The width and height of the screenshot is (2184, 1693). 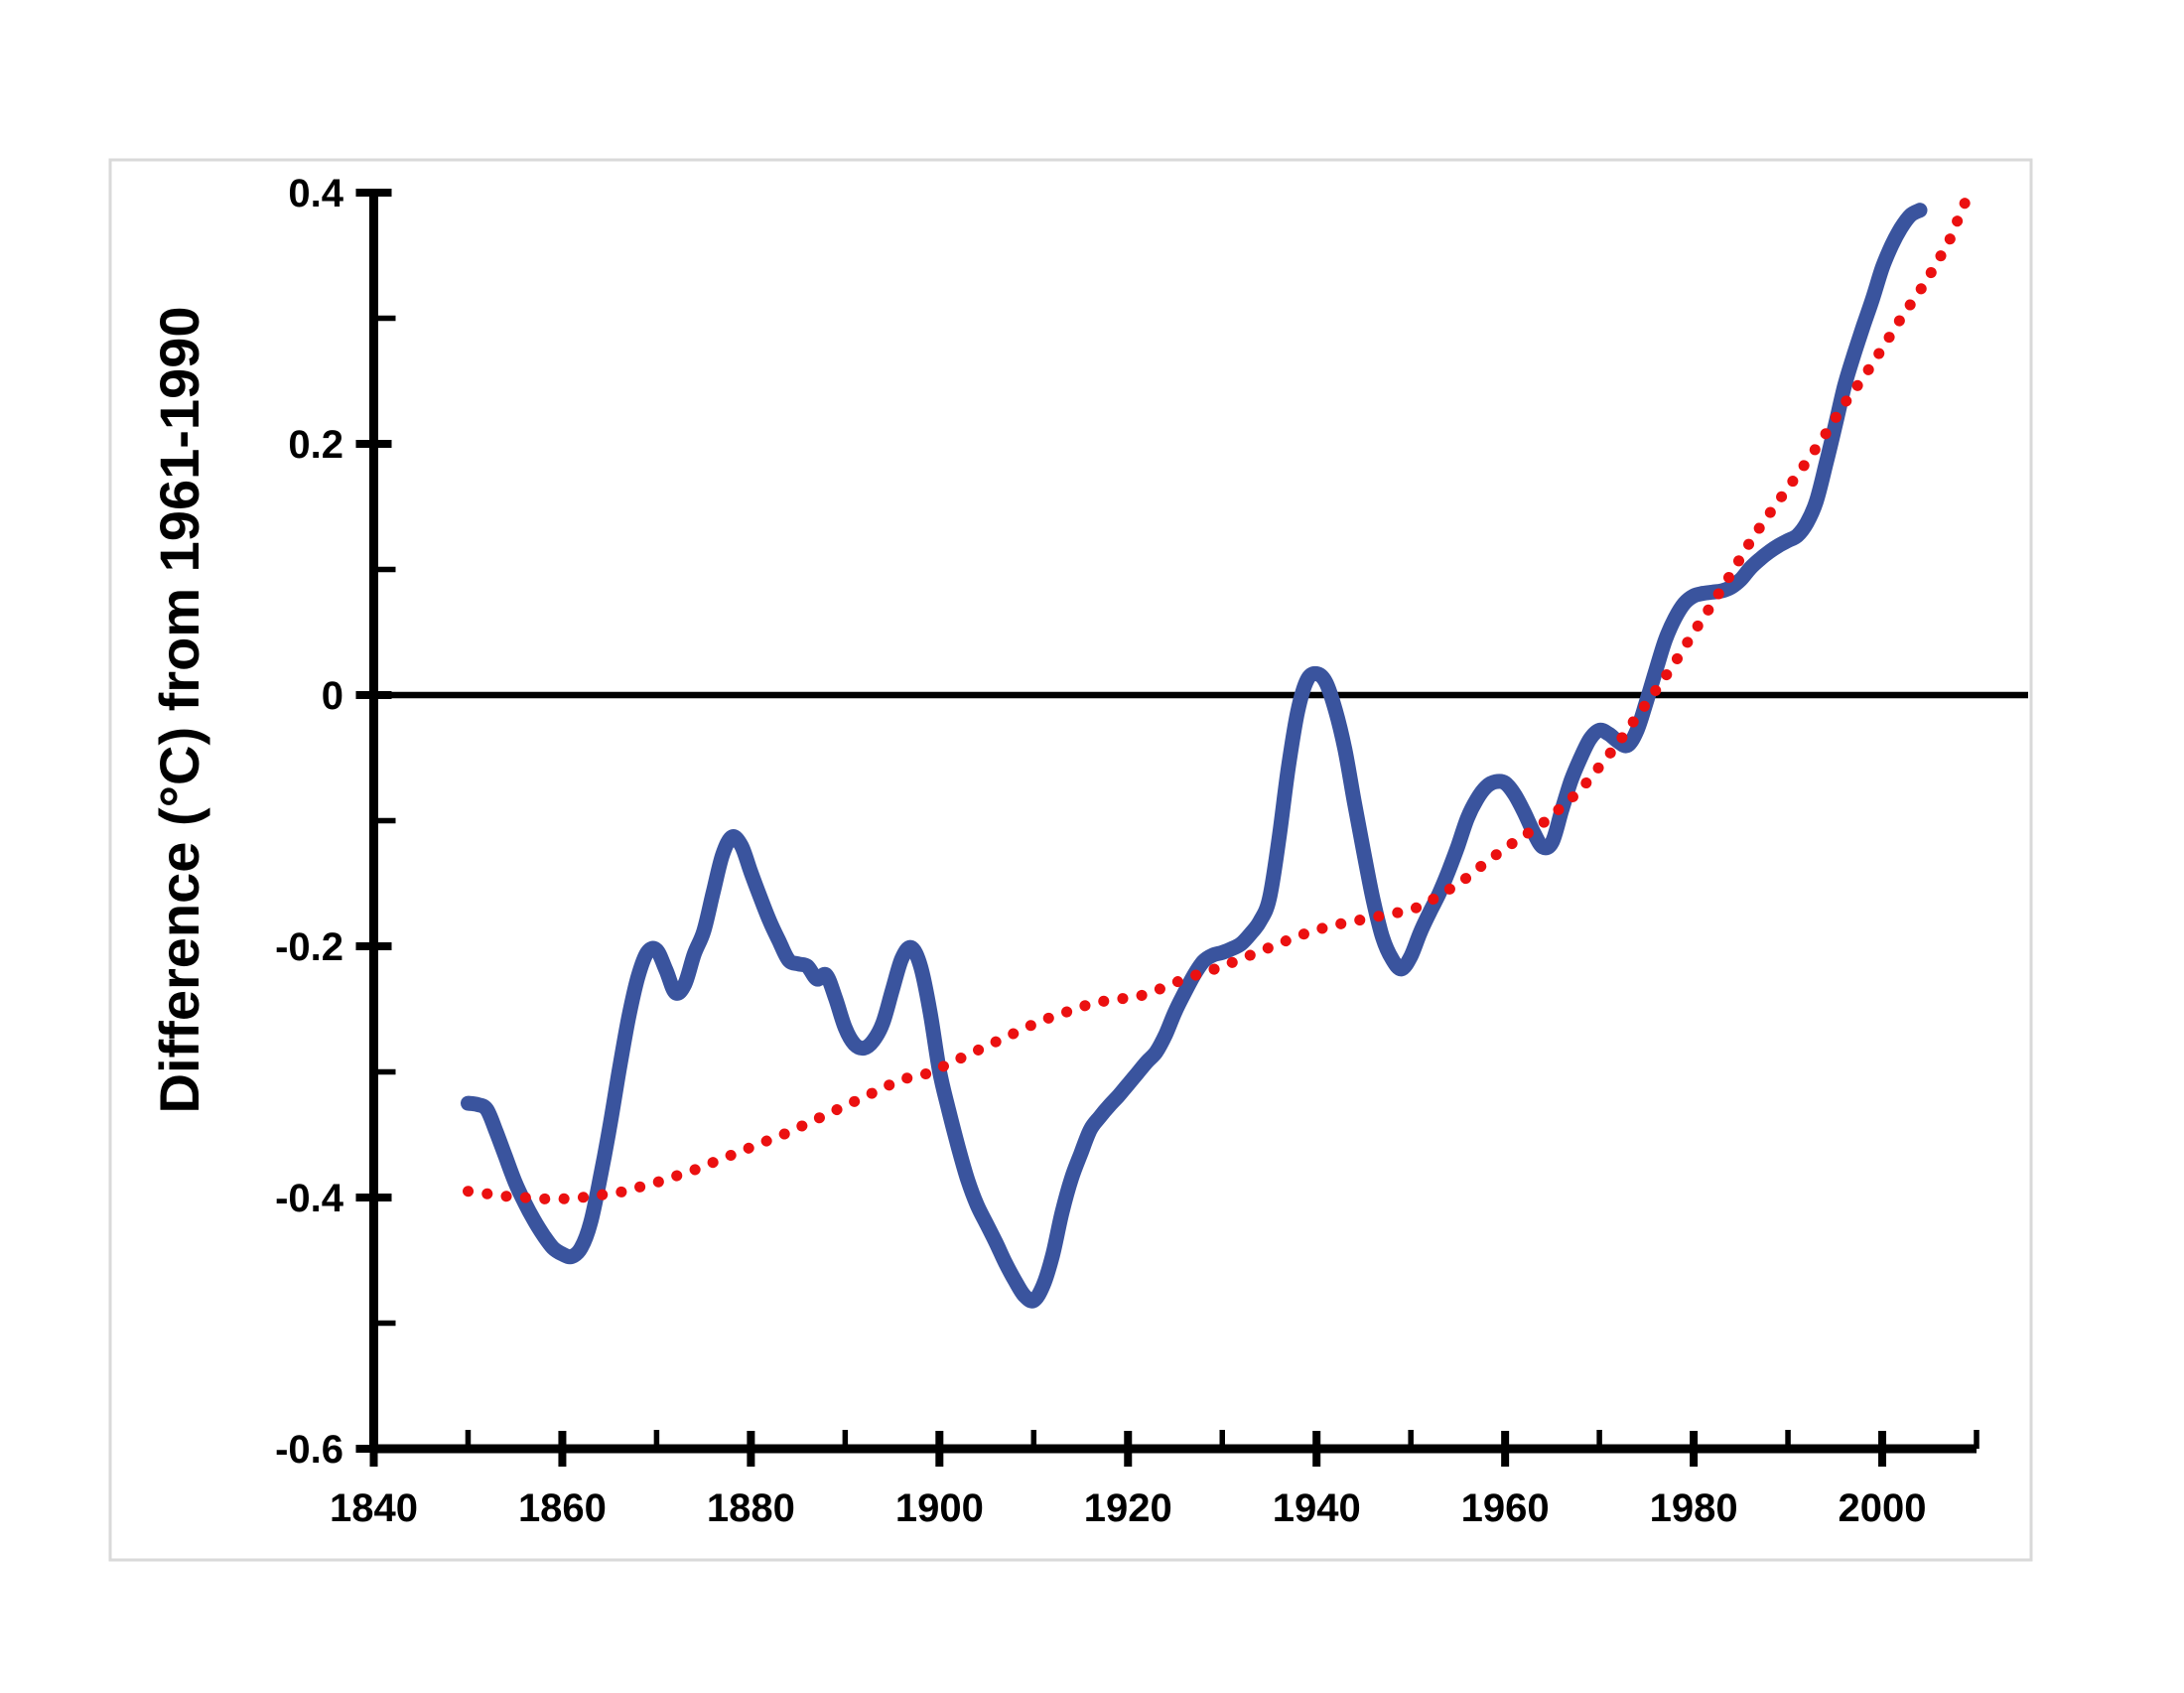 I want to click on y-tick-label: 0.4, so click(x=315, y=193).